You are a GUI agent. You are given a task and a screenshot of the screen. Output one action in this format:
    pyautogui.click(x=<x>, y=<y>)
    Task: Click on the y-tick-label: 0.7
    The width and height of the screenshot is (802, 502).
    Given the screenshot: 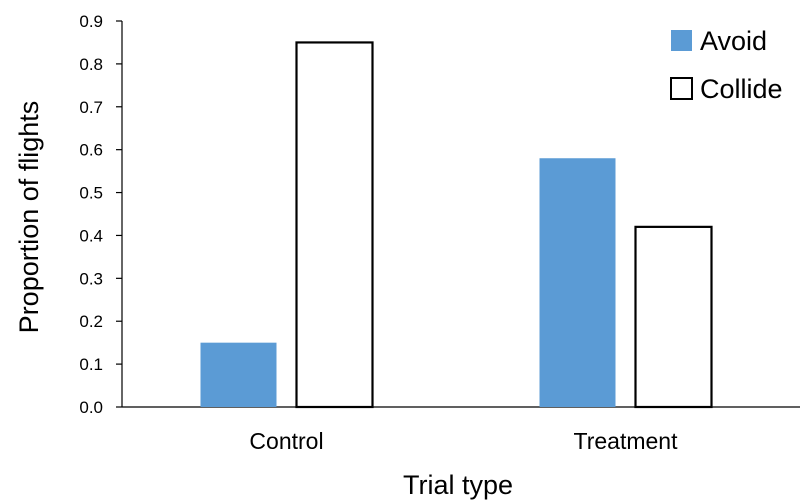 What is the action you would take?
    pyautogui.click(x=91, y=107)
    